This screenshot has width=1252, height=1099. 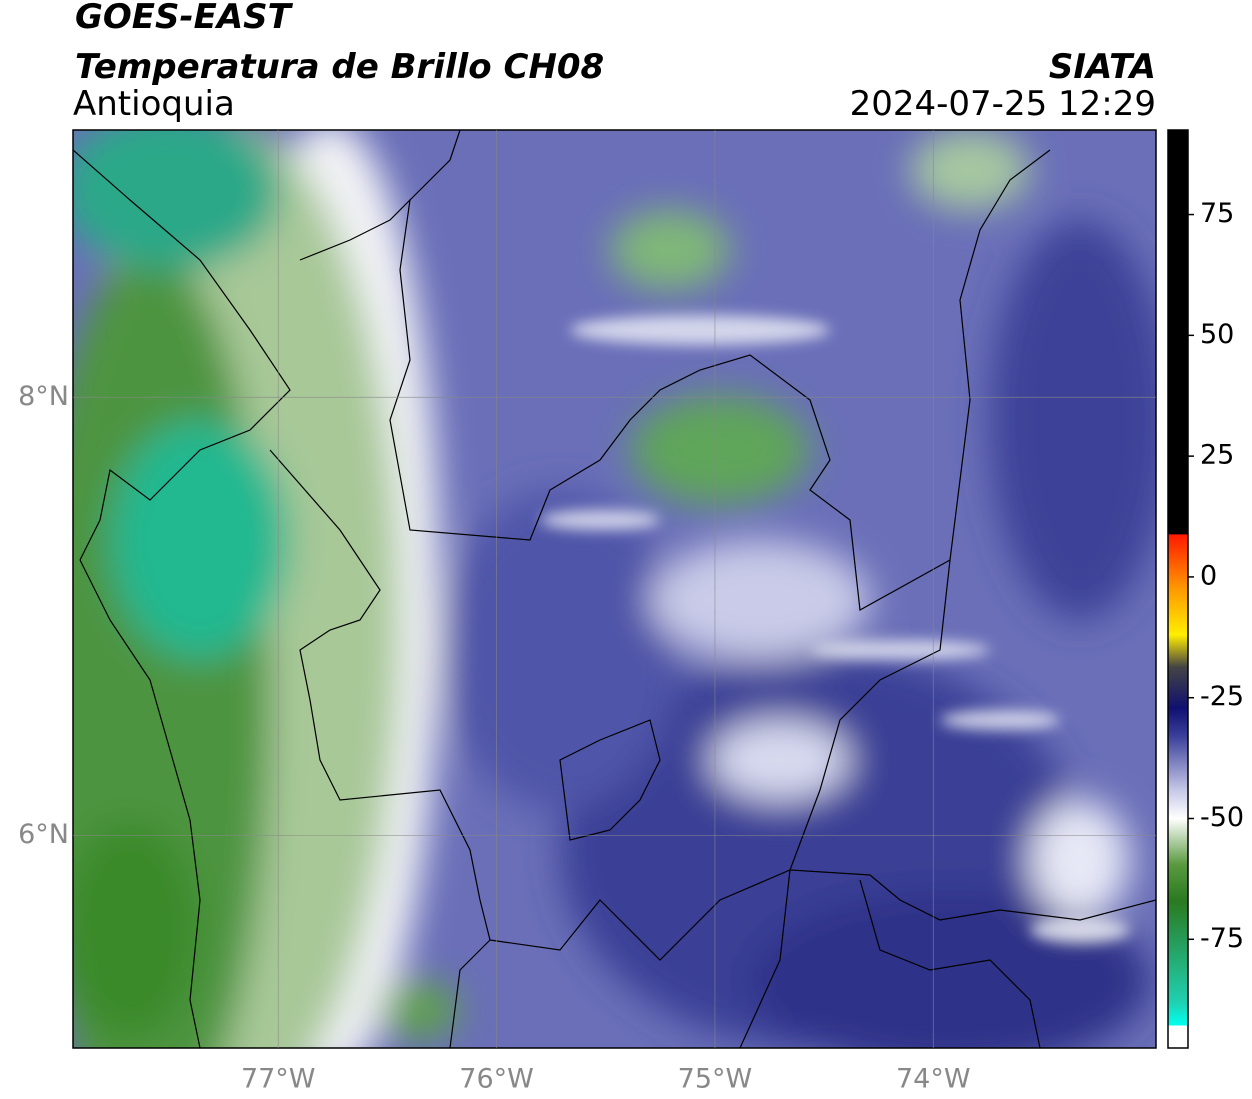 I want to click on colorbar-tick-label: -75, so click(x=1222, y=938).